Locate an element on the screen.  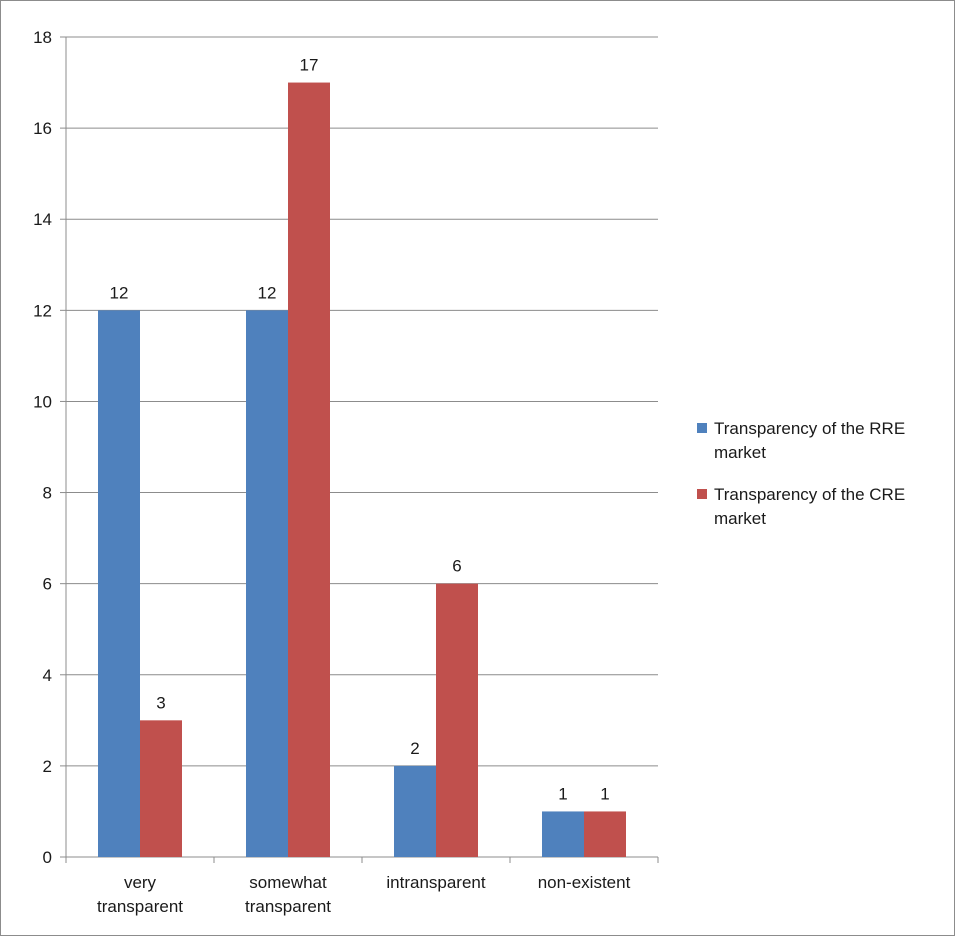
y-tick-label: 8 is located at coordinates (47, 493).